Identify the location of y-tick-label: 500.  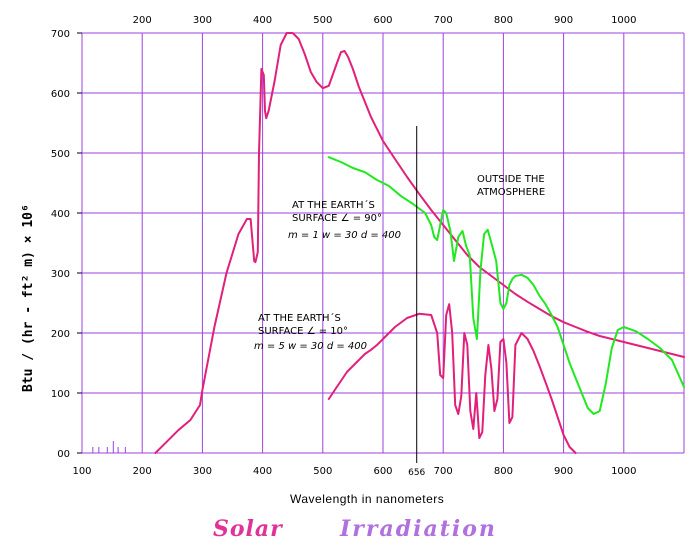
(60, 154).